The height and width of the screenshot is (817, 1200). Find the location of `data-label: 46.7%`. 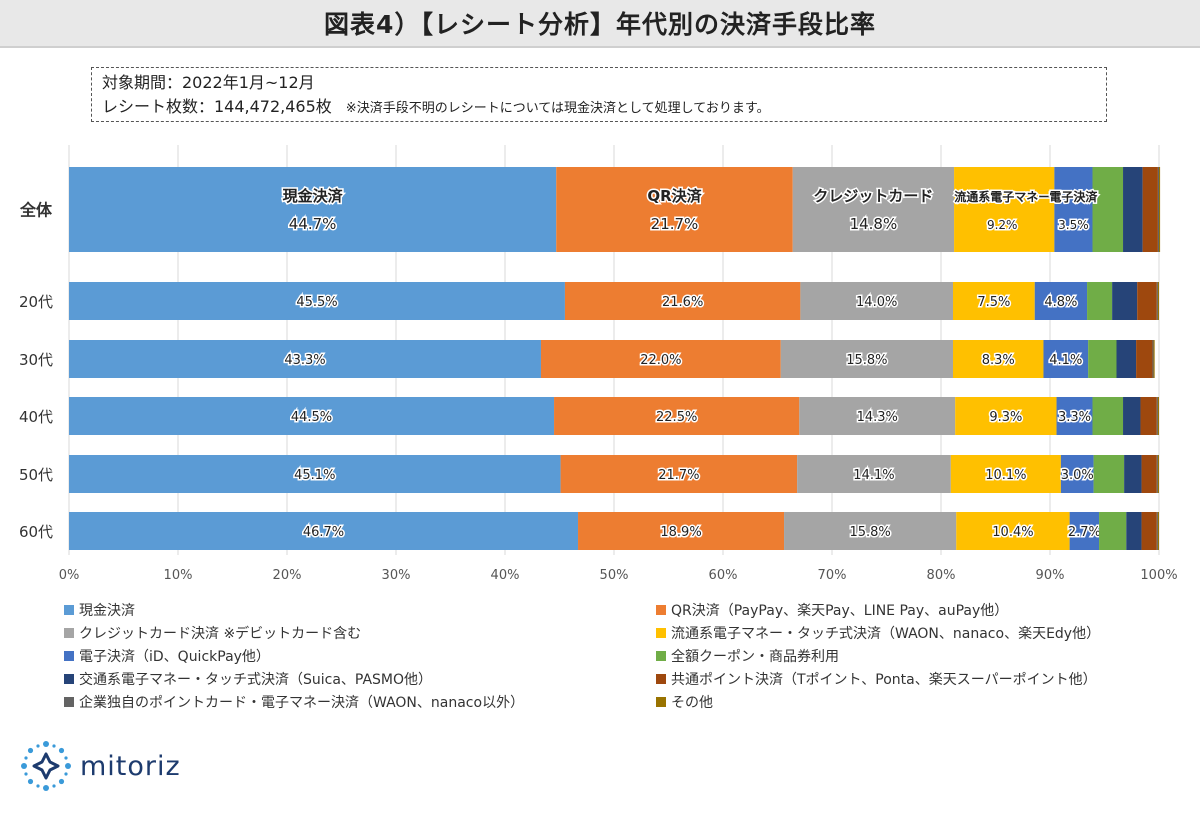

data-label: 46.7% is located at coordinates (323, 532).